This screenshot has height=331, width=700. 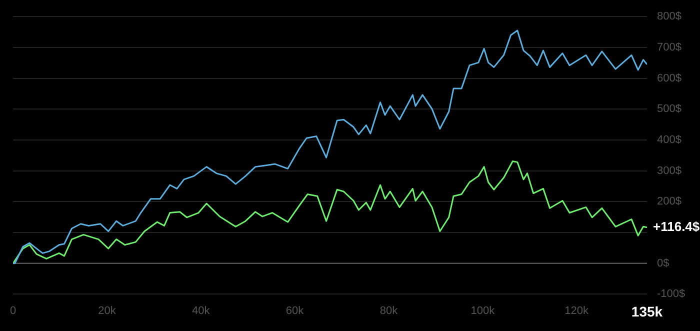 What do you see at coordinates (13, 310) in the screenshot?
I see `x-tick-label: 0` at bounding box center [13, 310].